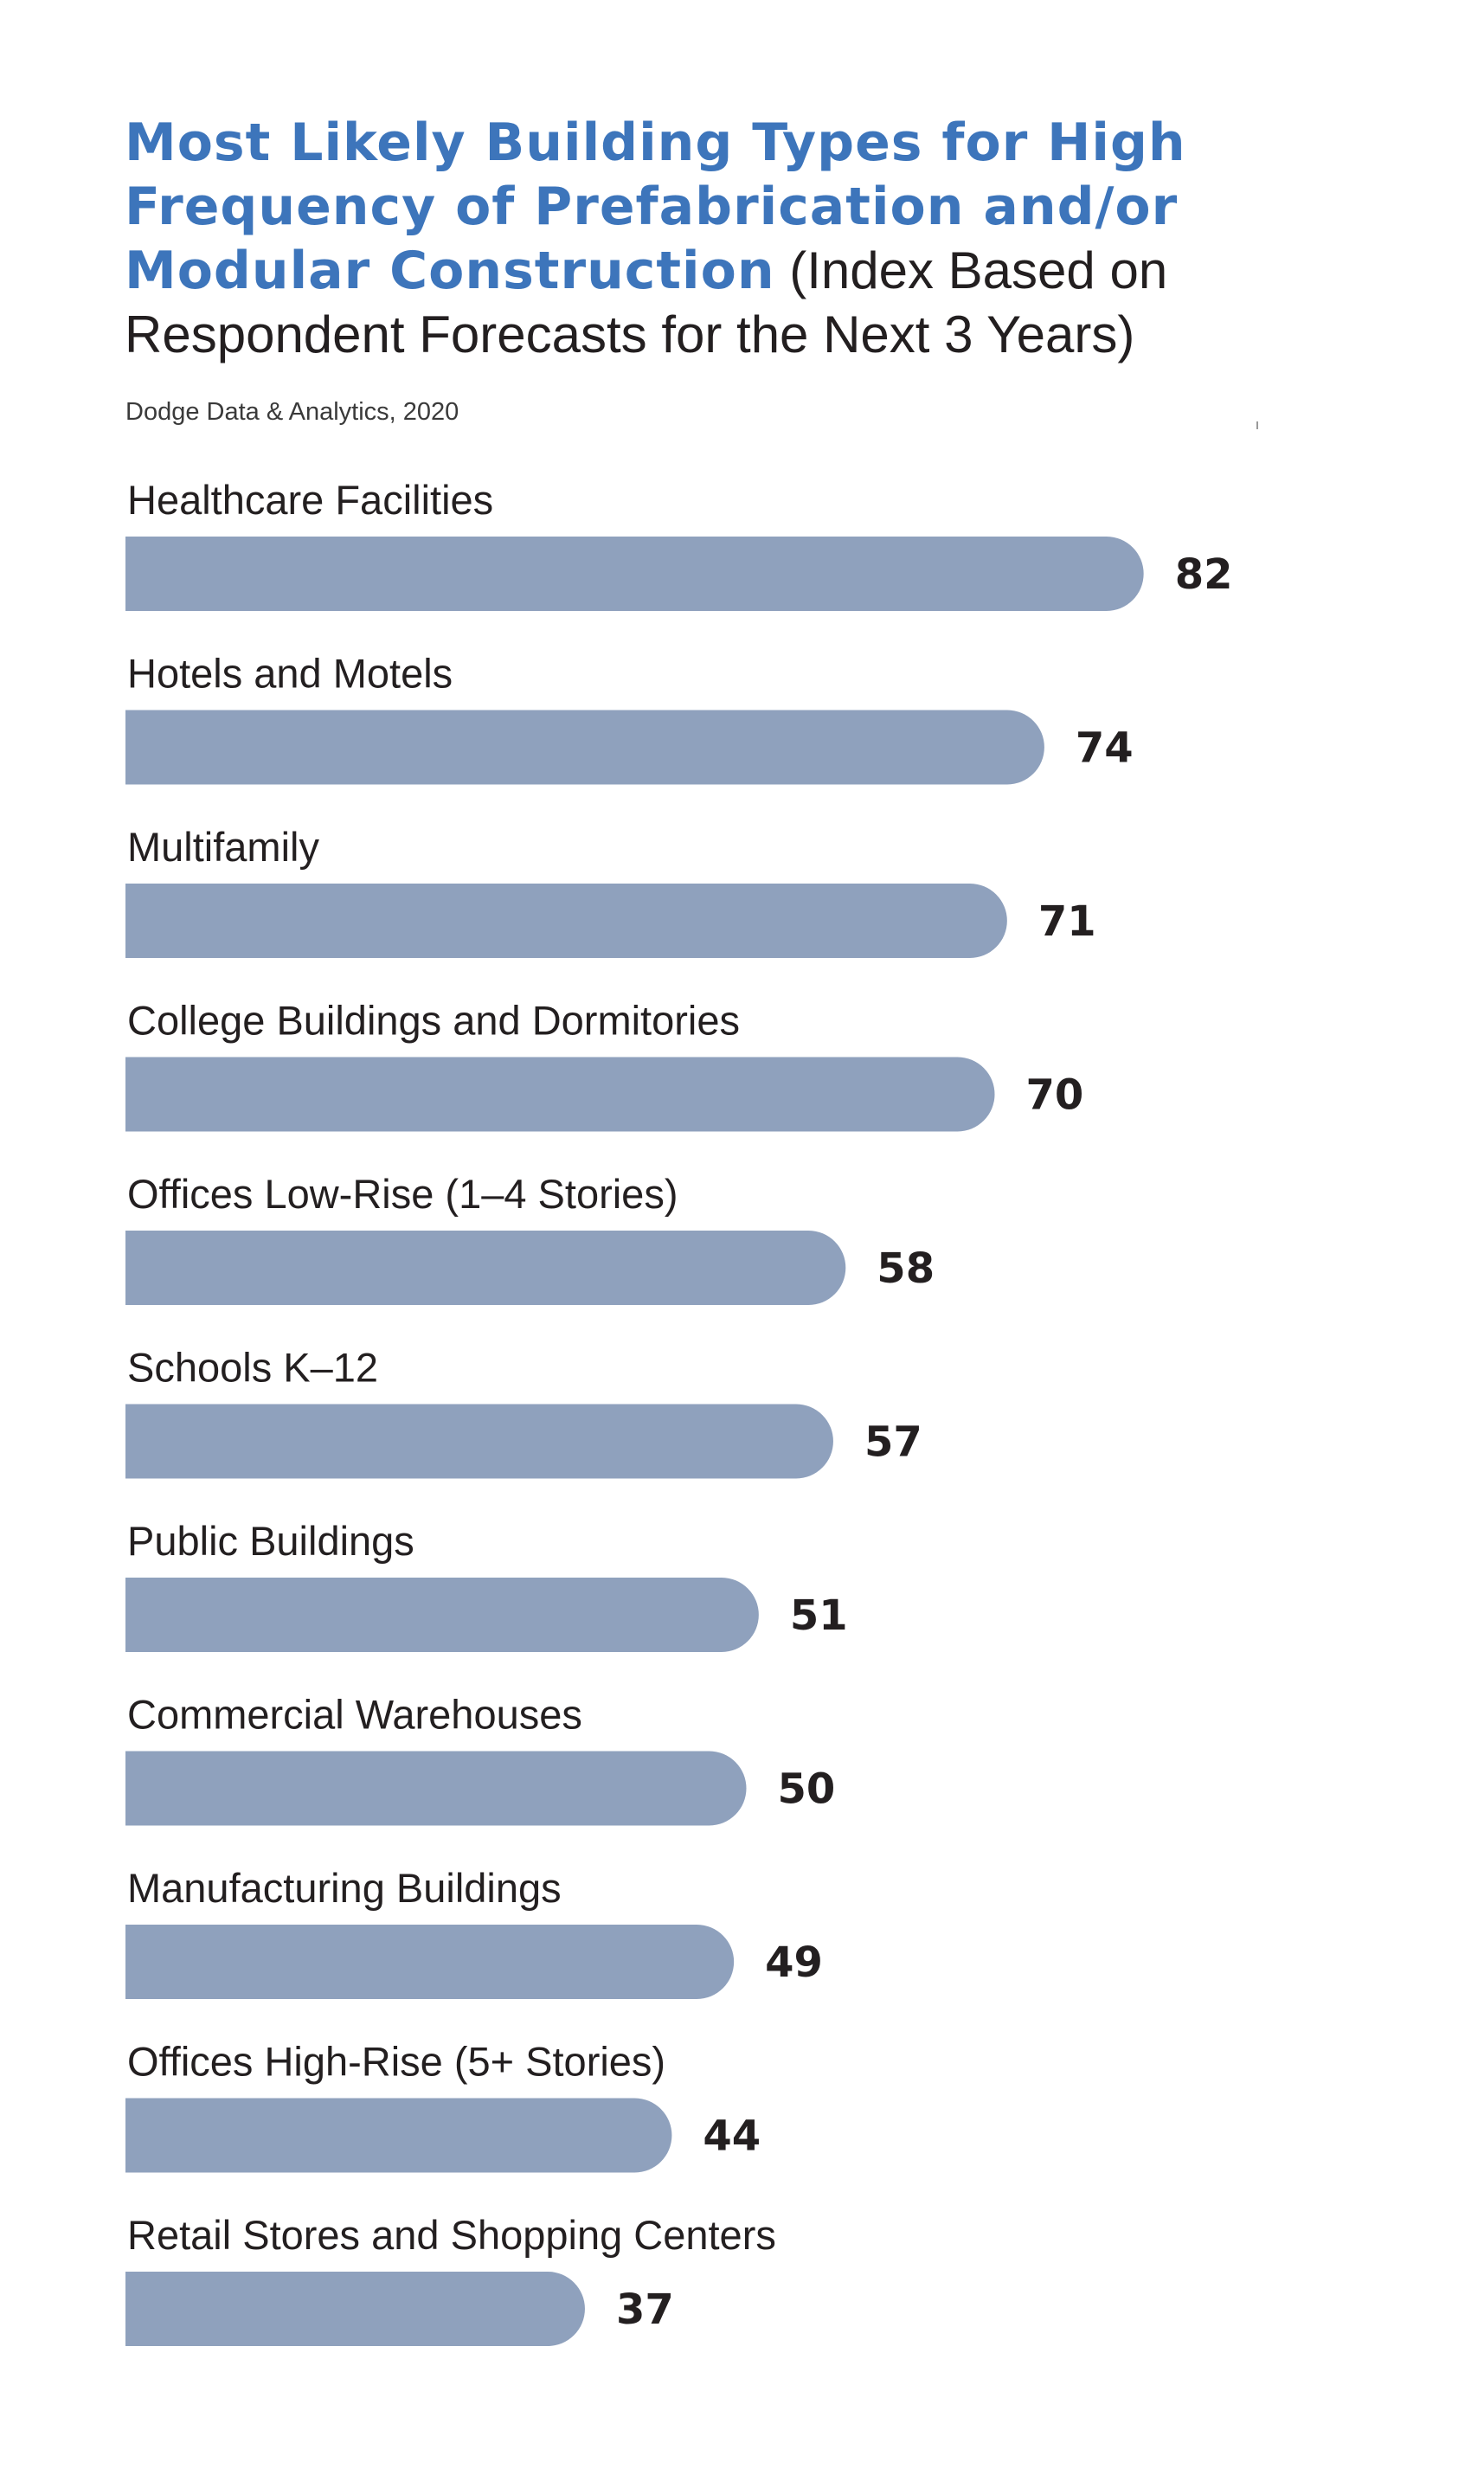  Describe the element at coordinates (1055, 1095) in the screenshot. I see `value-label: 70` at that location.